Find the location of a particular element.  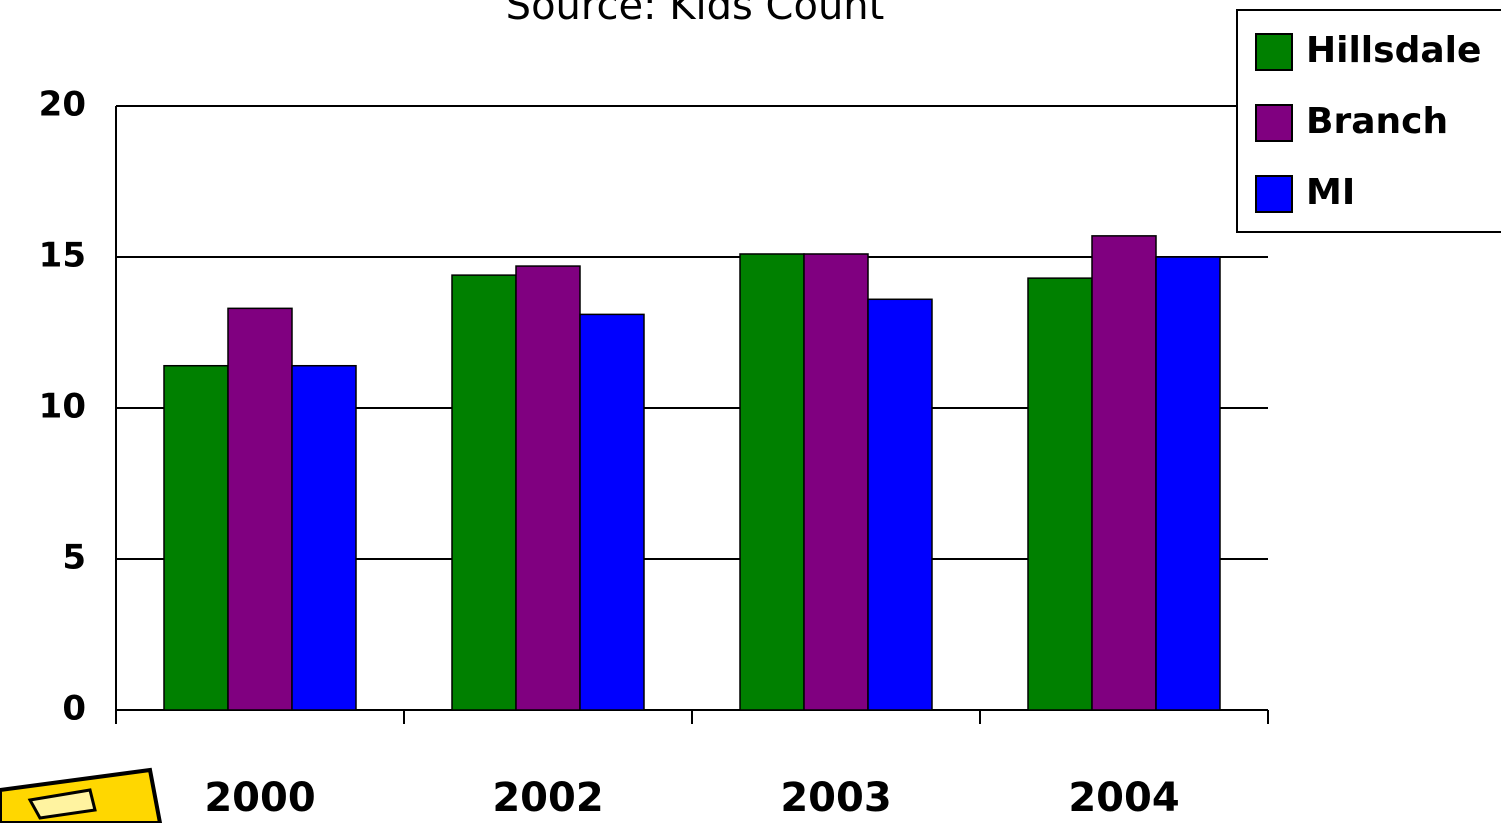

legend-label: MI is located at coordinates (1330, 192).